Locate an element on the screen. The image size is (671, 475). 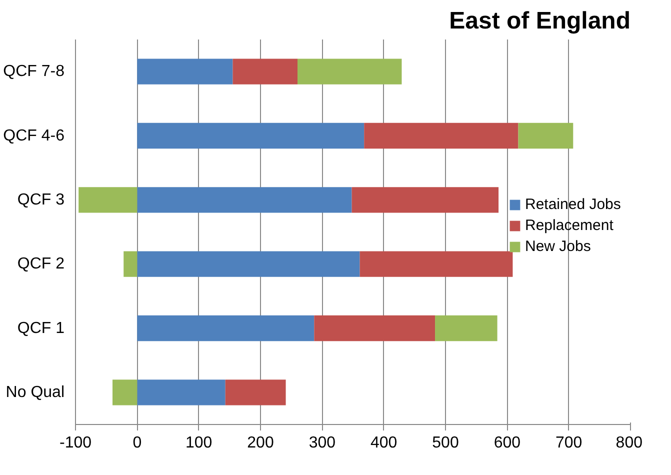
x-tick-label: -100 is located at coordinates (75, 443).